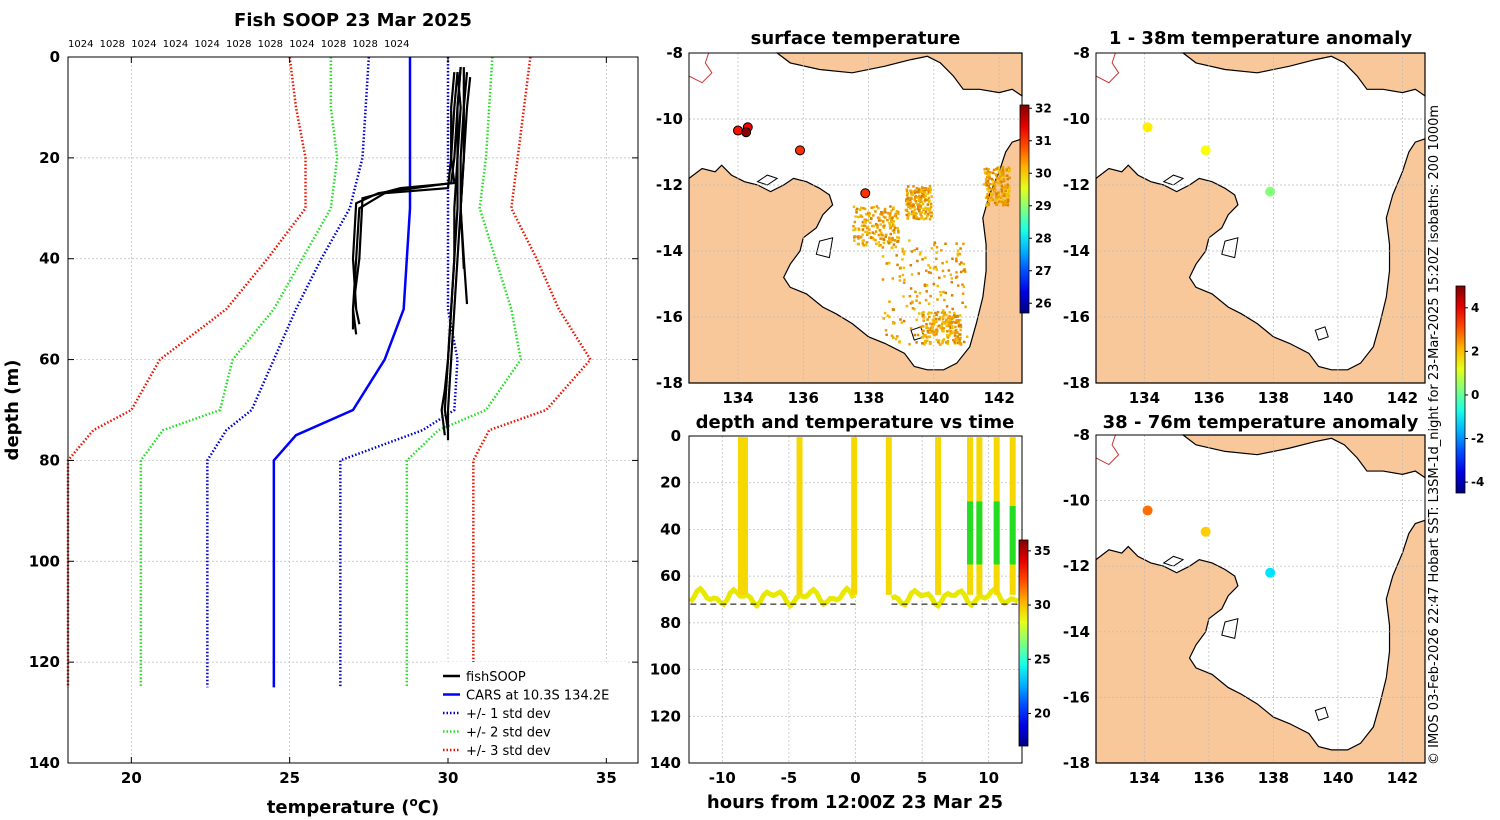 The height and width of the screenshot is (820, 1500). What do you see at coordinates (239, 372) in the screenshot?
I see `series-line--2-std` at bounding box center [239, 372].